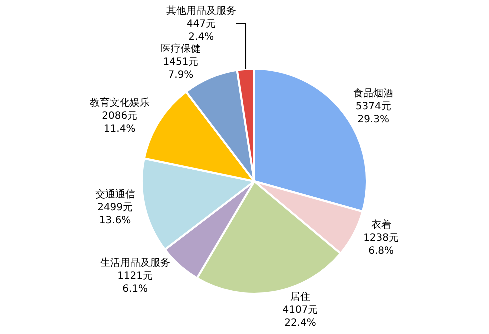  I want to click on data-label: 5374元 29.3%, so click(374, 114).